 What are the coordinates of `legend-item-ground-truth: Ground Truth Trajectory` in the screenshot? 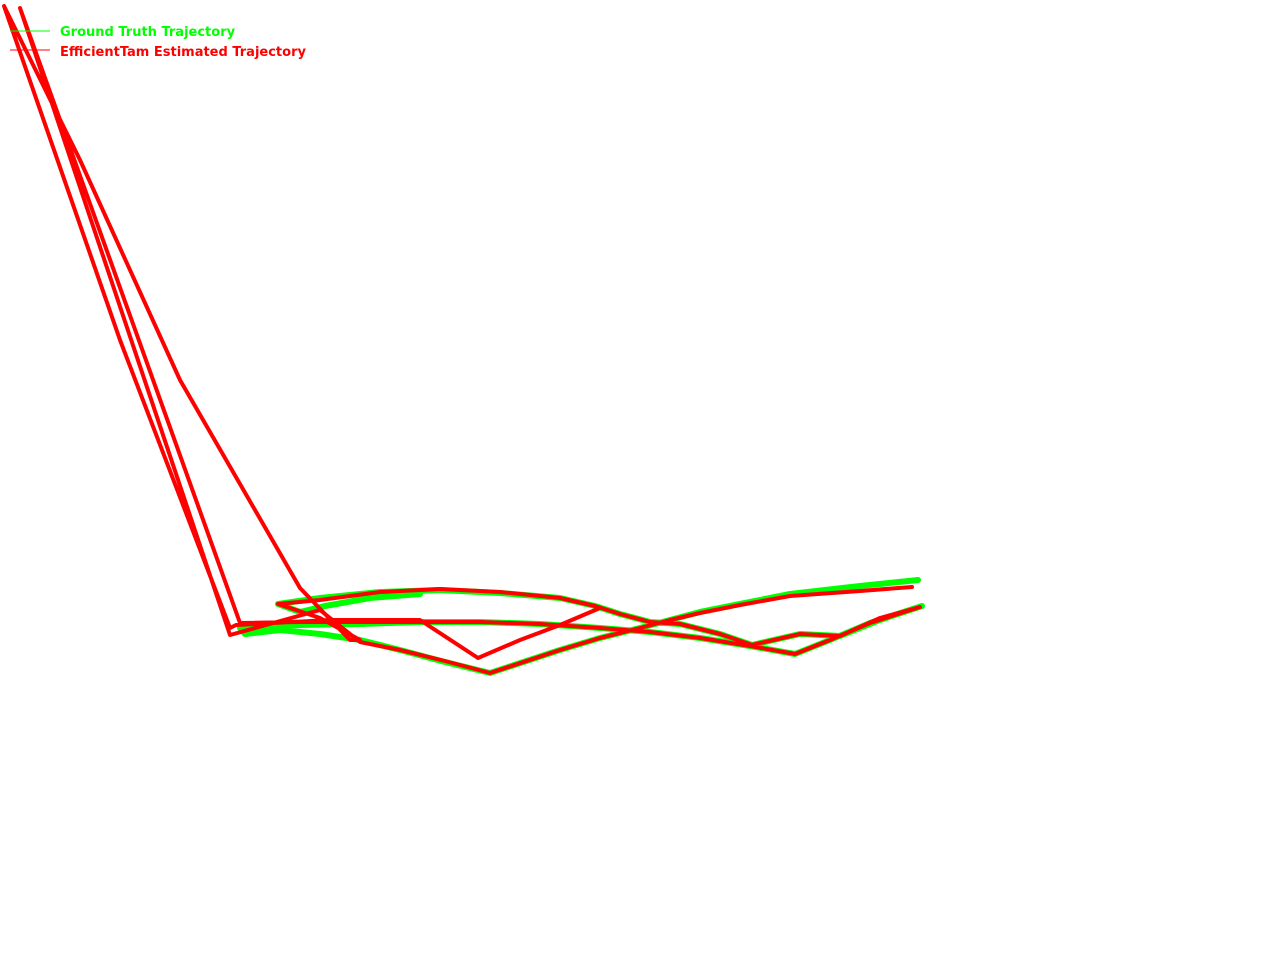 It's located at (123, 32).